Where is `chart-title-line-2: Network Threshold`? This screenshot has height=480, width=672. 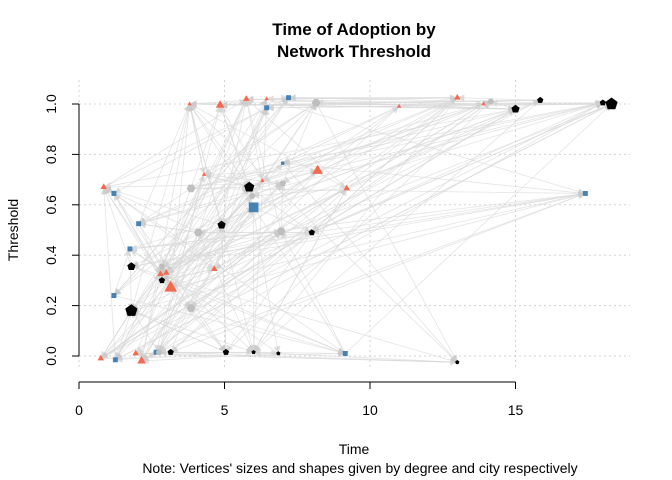 chart-title-line-2: Network Threshold is located at coordinates (354, 51).